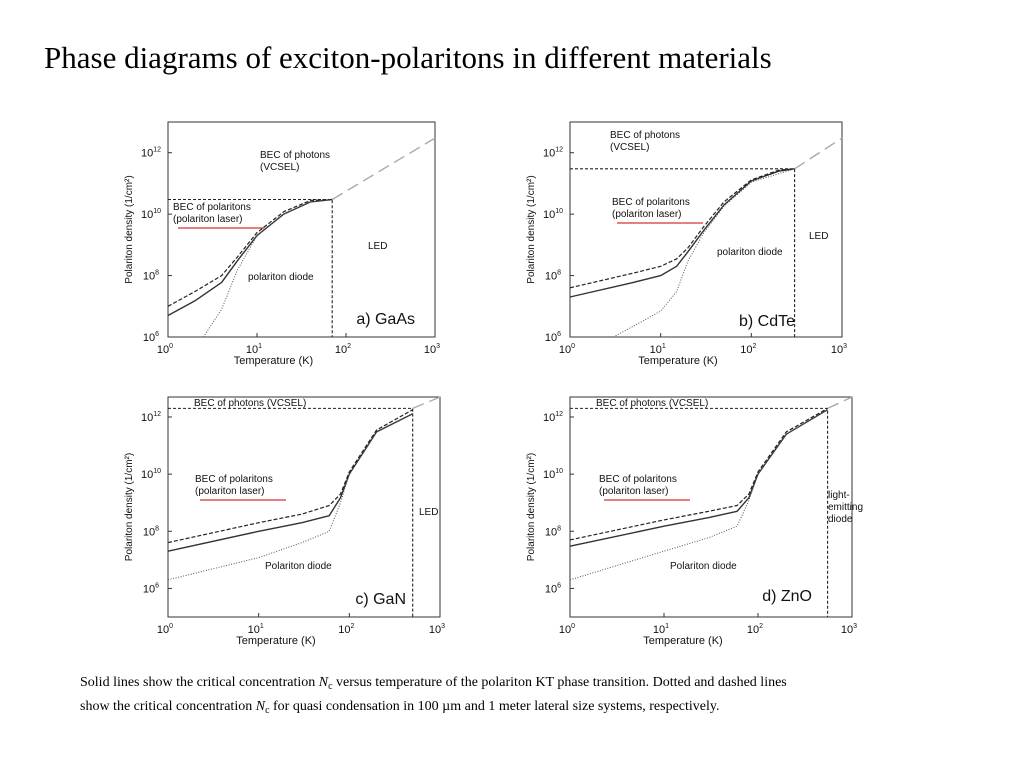 The width and height of the screenshot is (1024, 768). What do you see at coordinates (330, 686) in the screenshot?
I see `caption-subscript-c-1: c` at bounding box center [330, 686].